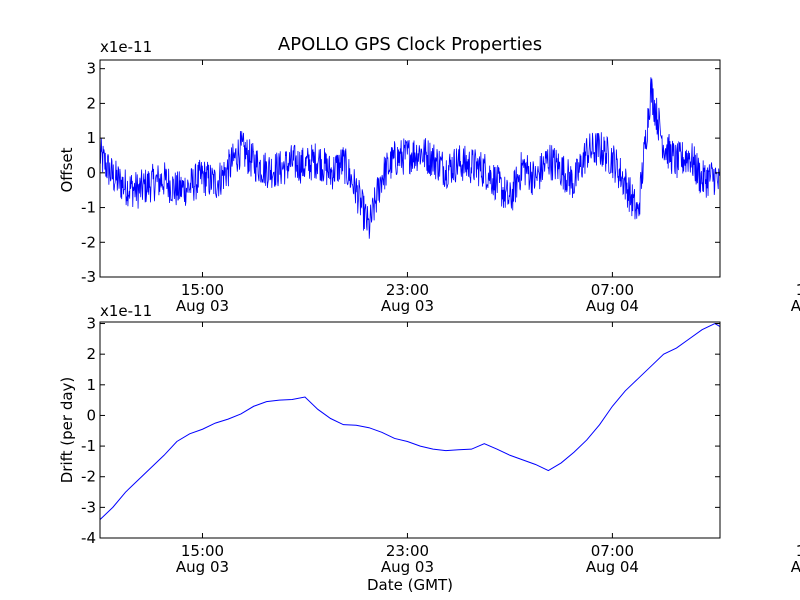  What do you see at coordinates (88, 242) in the screenshot?
I see `offset-ytick-label: -2` at bounding box center [88, 242].